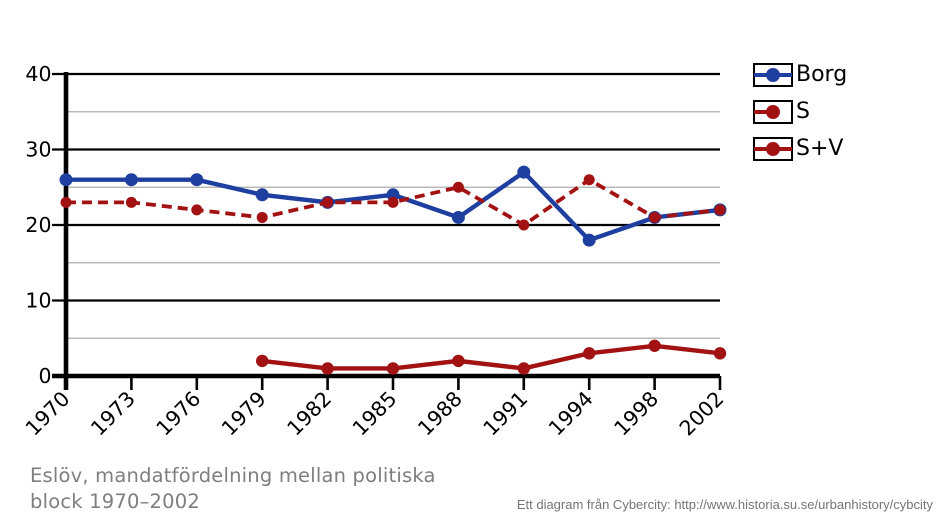 Image resolution: width=938 pixels, height=521 pixels. What do you see at coordinates (571, 414) in the screenshot?
I see `svg-text: 1994` at bounding box center [571, 414].